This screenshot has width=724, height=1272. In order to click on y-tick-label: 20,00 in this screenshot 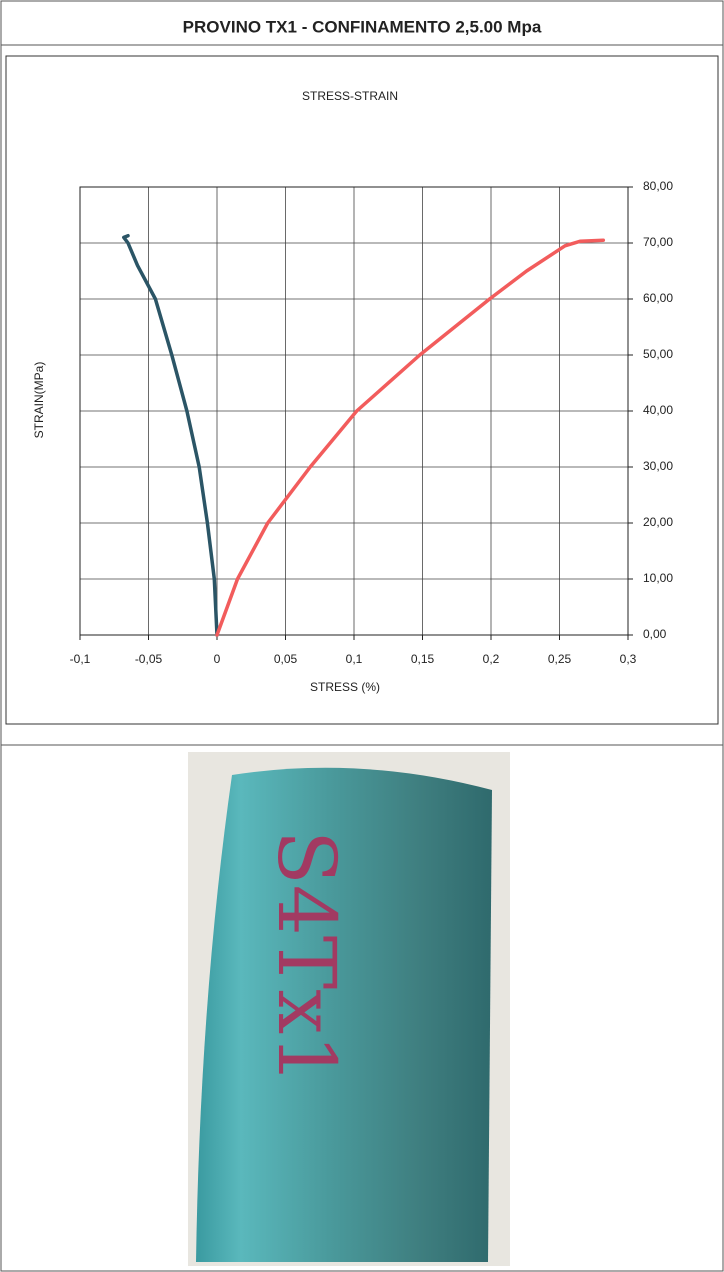, I will do `click(658, 522)`.